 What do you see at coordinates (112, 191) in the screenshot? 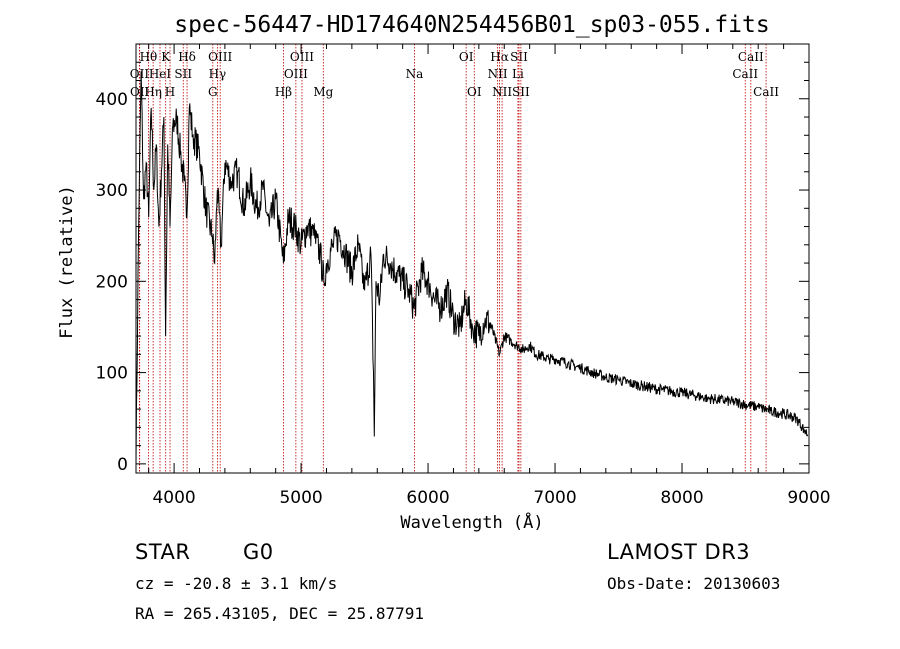
I see `y-tick-label: 300` at bounding box center [112, 191].